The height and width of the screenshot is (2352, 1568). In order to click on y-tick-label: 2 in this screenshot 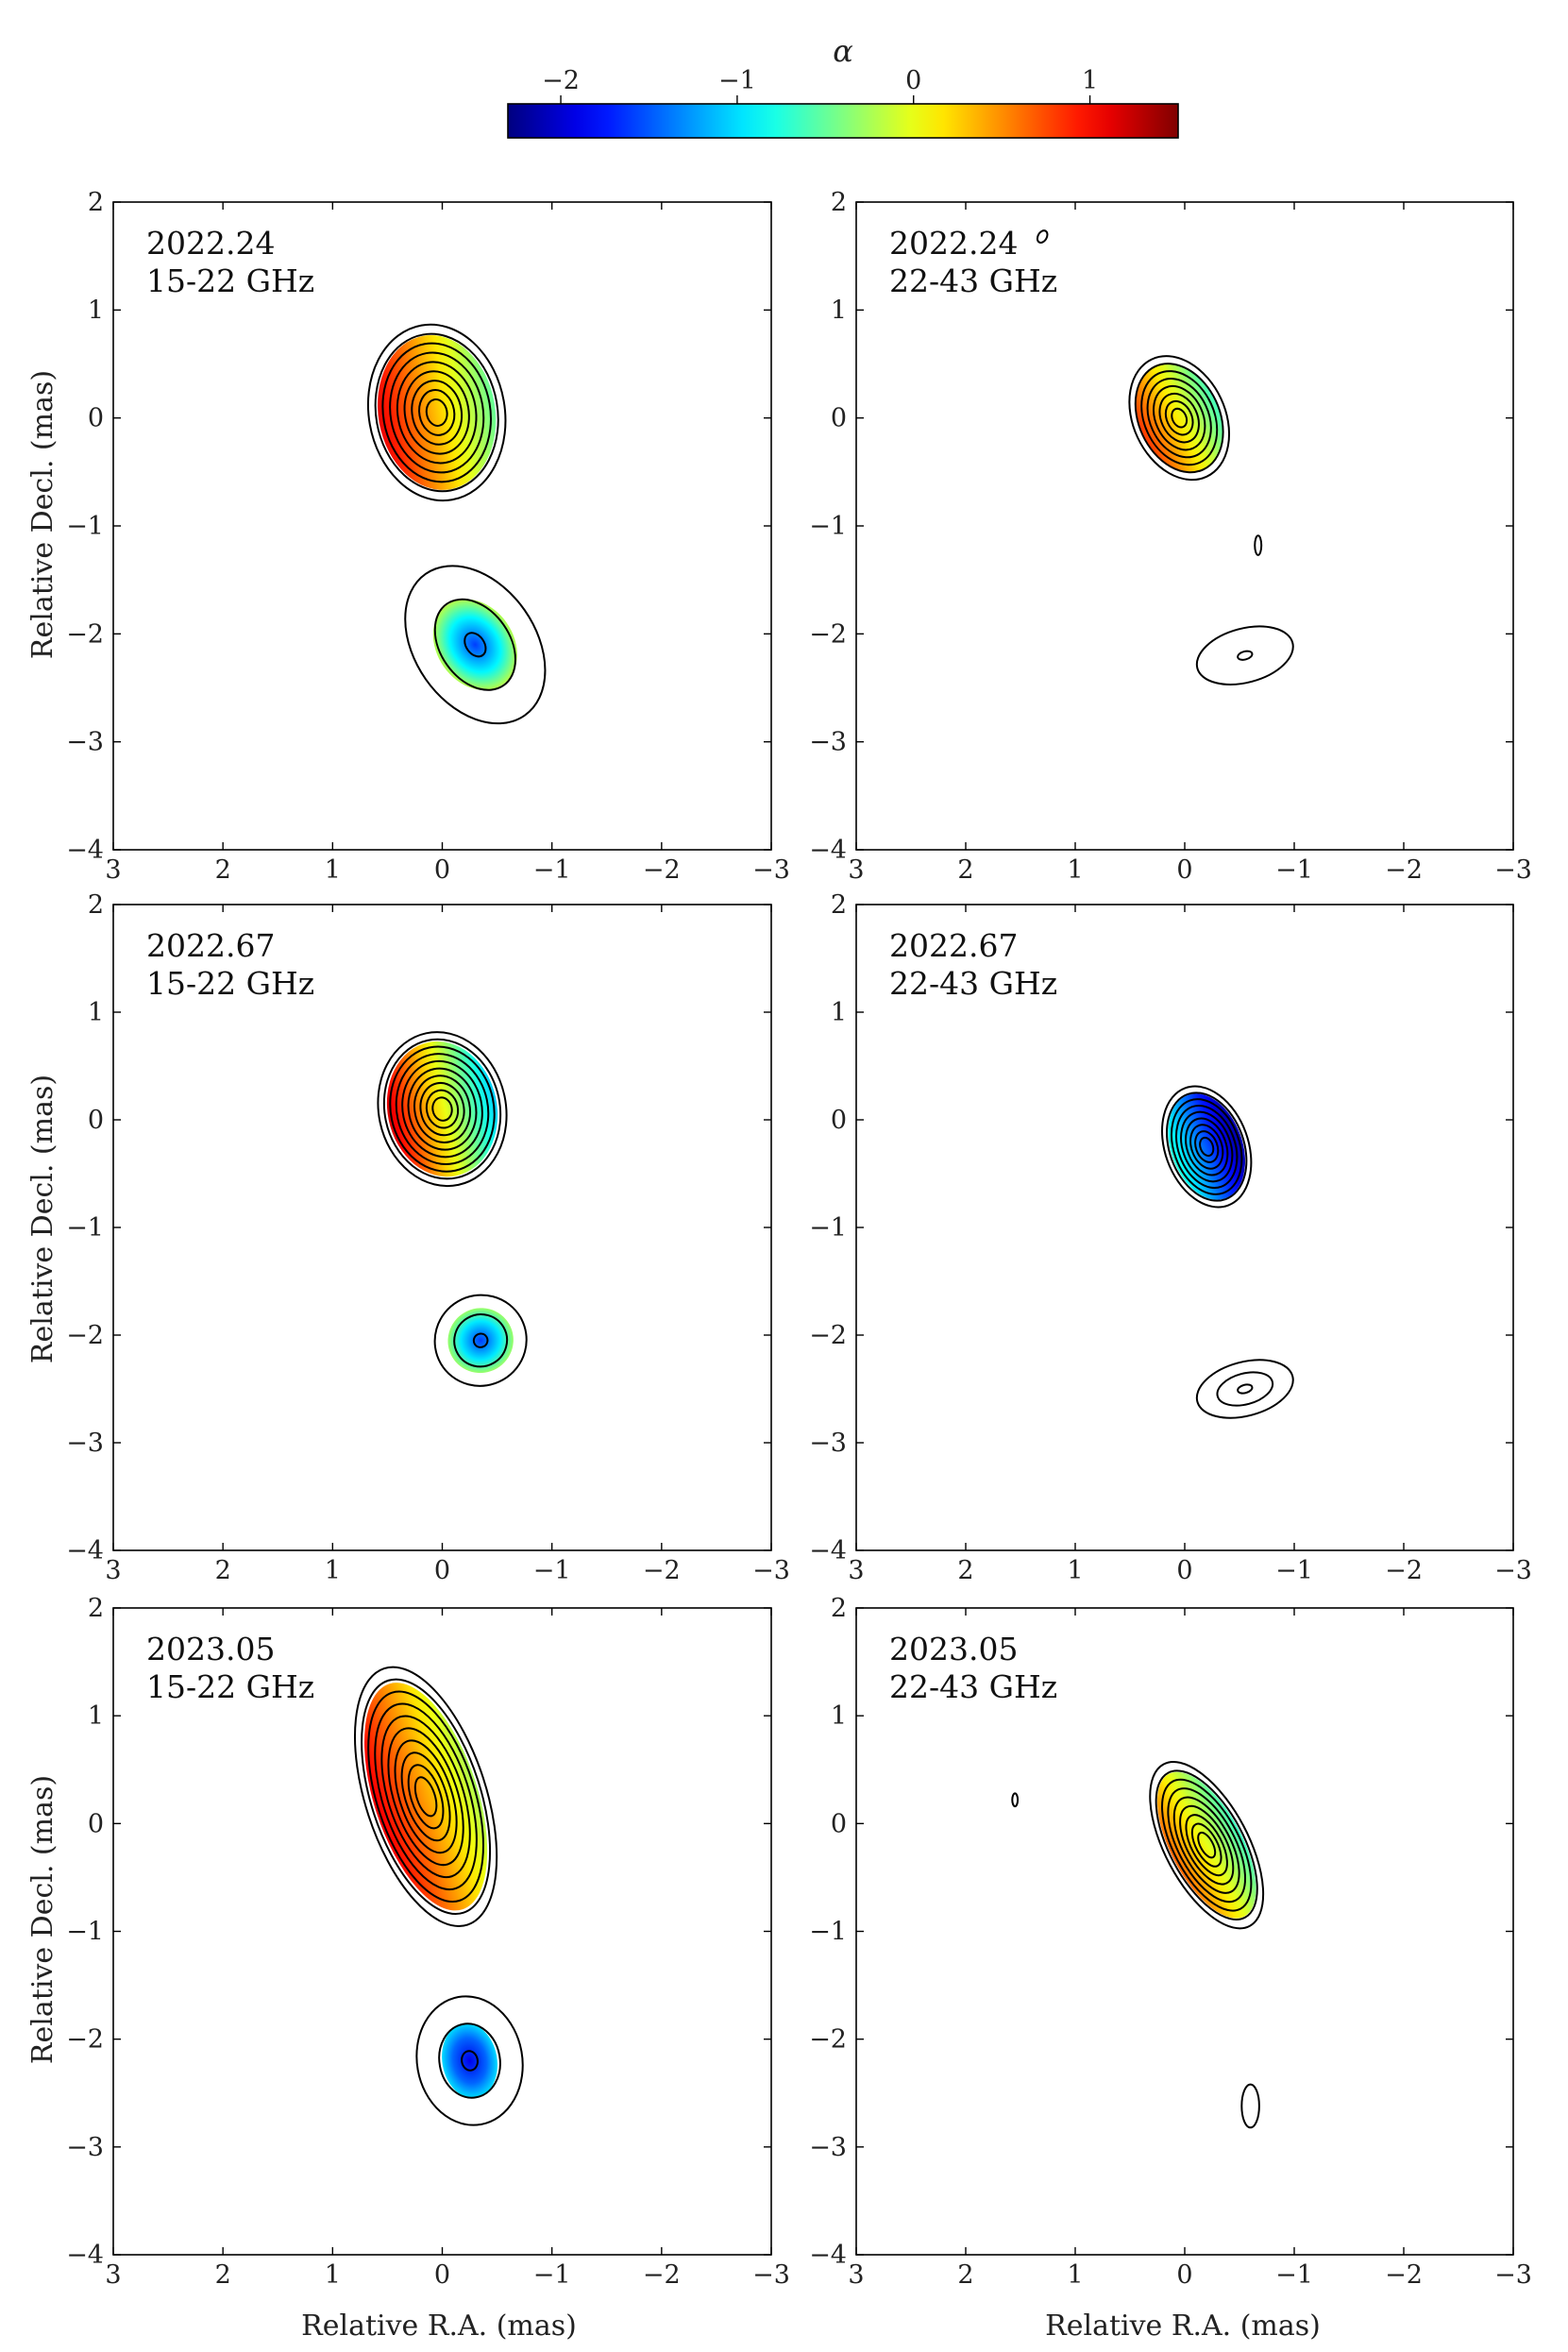, I will do `click(96, 1609)`.